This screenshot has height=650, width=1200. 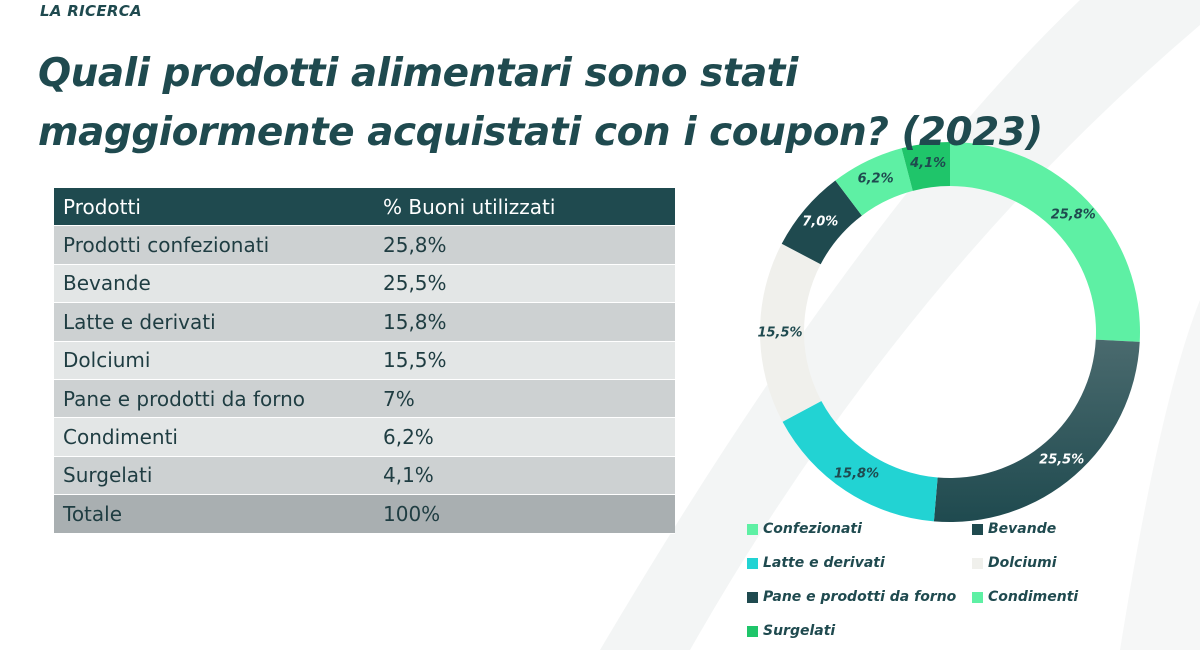 I want to click on donut-slice-surgelati, so click(x=925, y=166).